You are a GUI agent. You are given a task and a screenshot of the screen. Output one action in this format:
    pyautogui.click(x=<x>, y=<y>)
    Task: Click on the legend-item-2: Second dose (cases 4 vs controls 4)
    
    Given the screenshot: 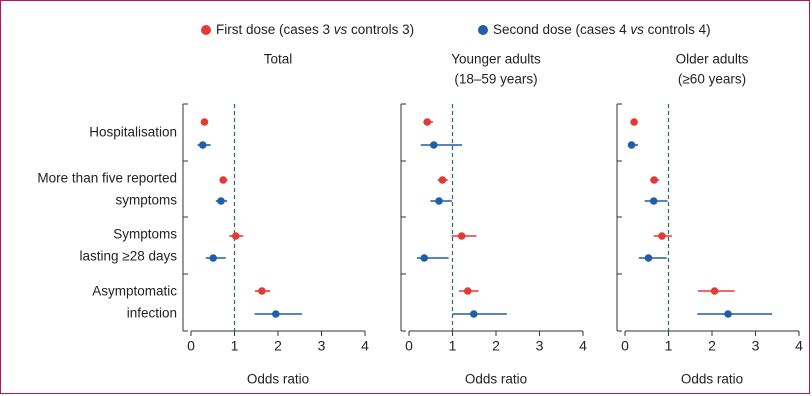 What is the action you would take?
    pyautogui.click(x=594, y=29)
    